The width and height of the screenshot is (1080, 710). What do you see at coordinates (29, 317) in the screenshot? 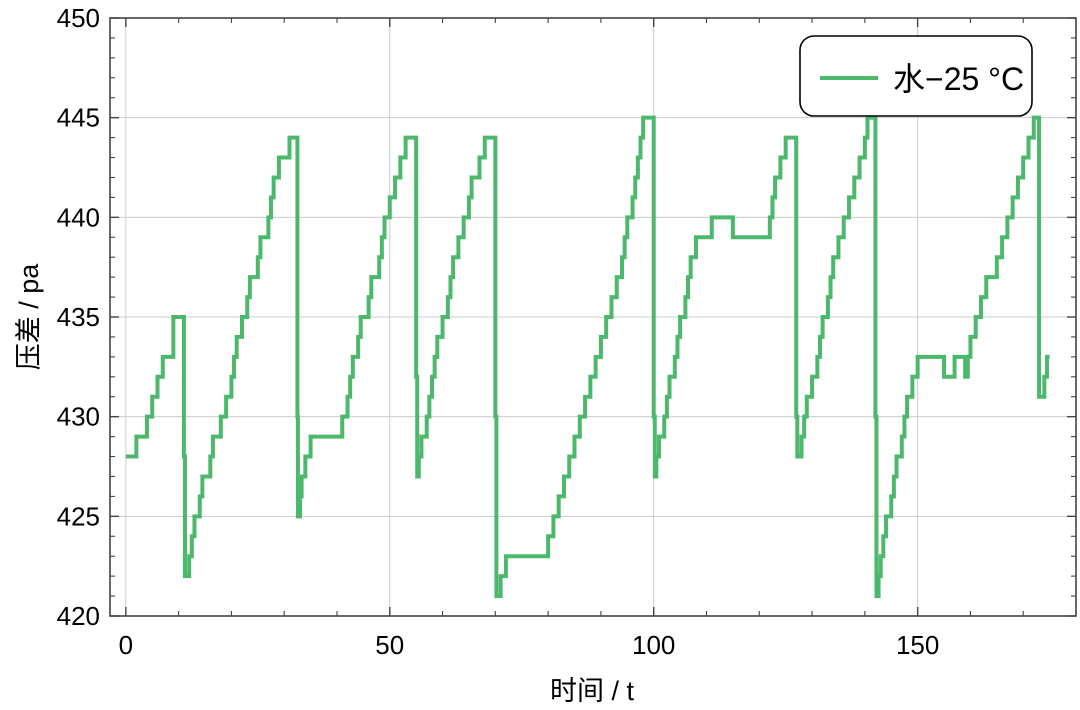
I see `y-axis-label: 压差 / pa` at bounding box center [29, 317].